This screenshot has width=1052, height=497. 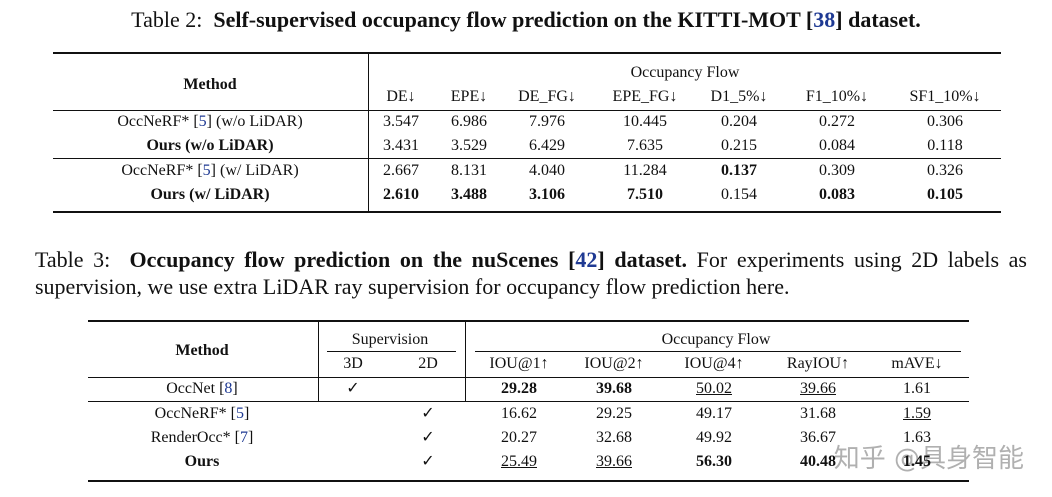 I want to click on column-header: 3D, so click(x=353, y=363).